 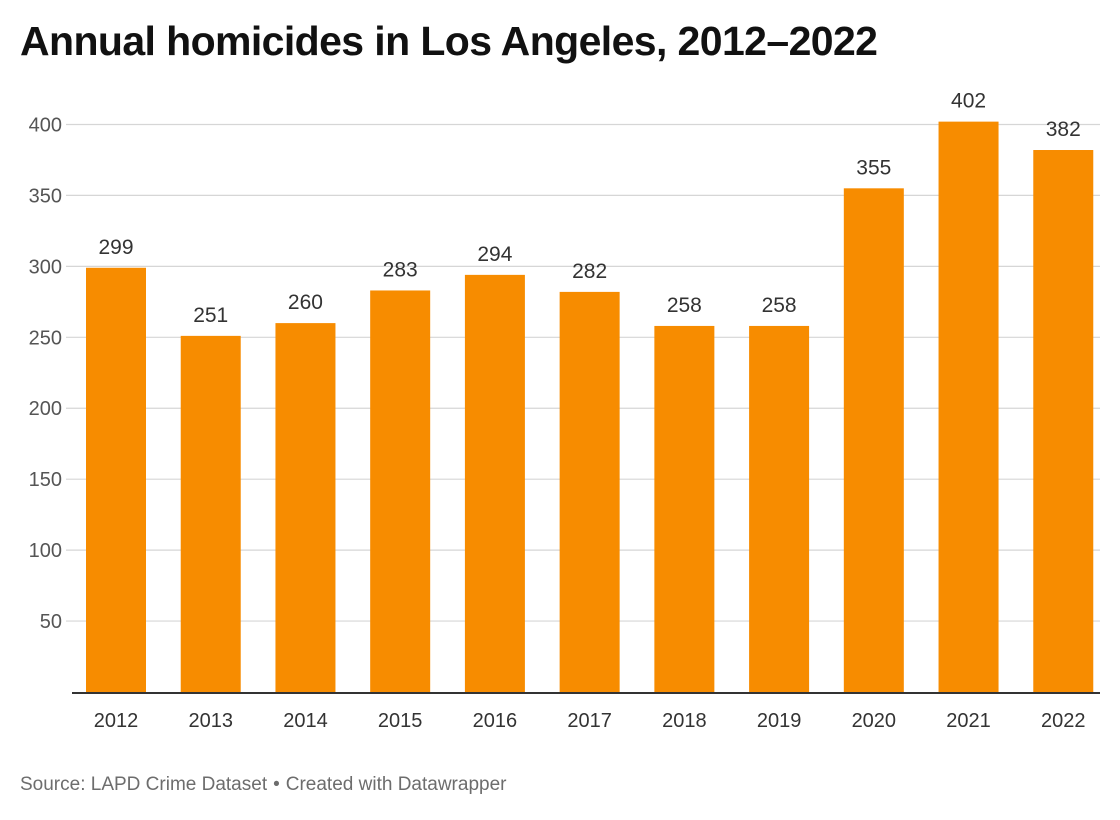 What do you see at coordinates (1063, 721) in the screenshot?
I see `x-tick-label: 2022` at bounding box center [1063, 721].